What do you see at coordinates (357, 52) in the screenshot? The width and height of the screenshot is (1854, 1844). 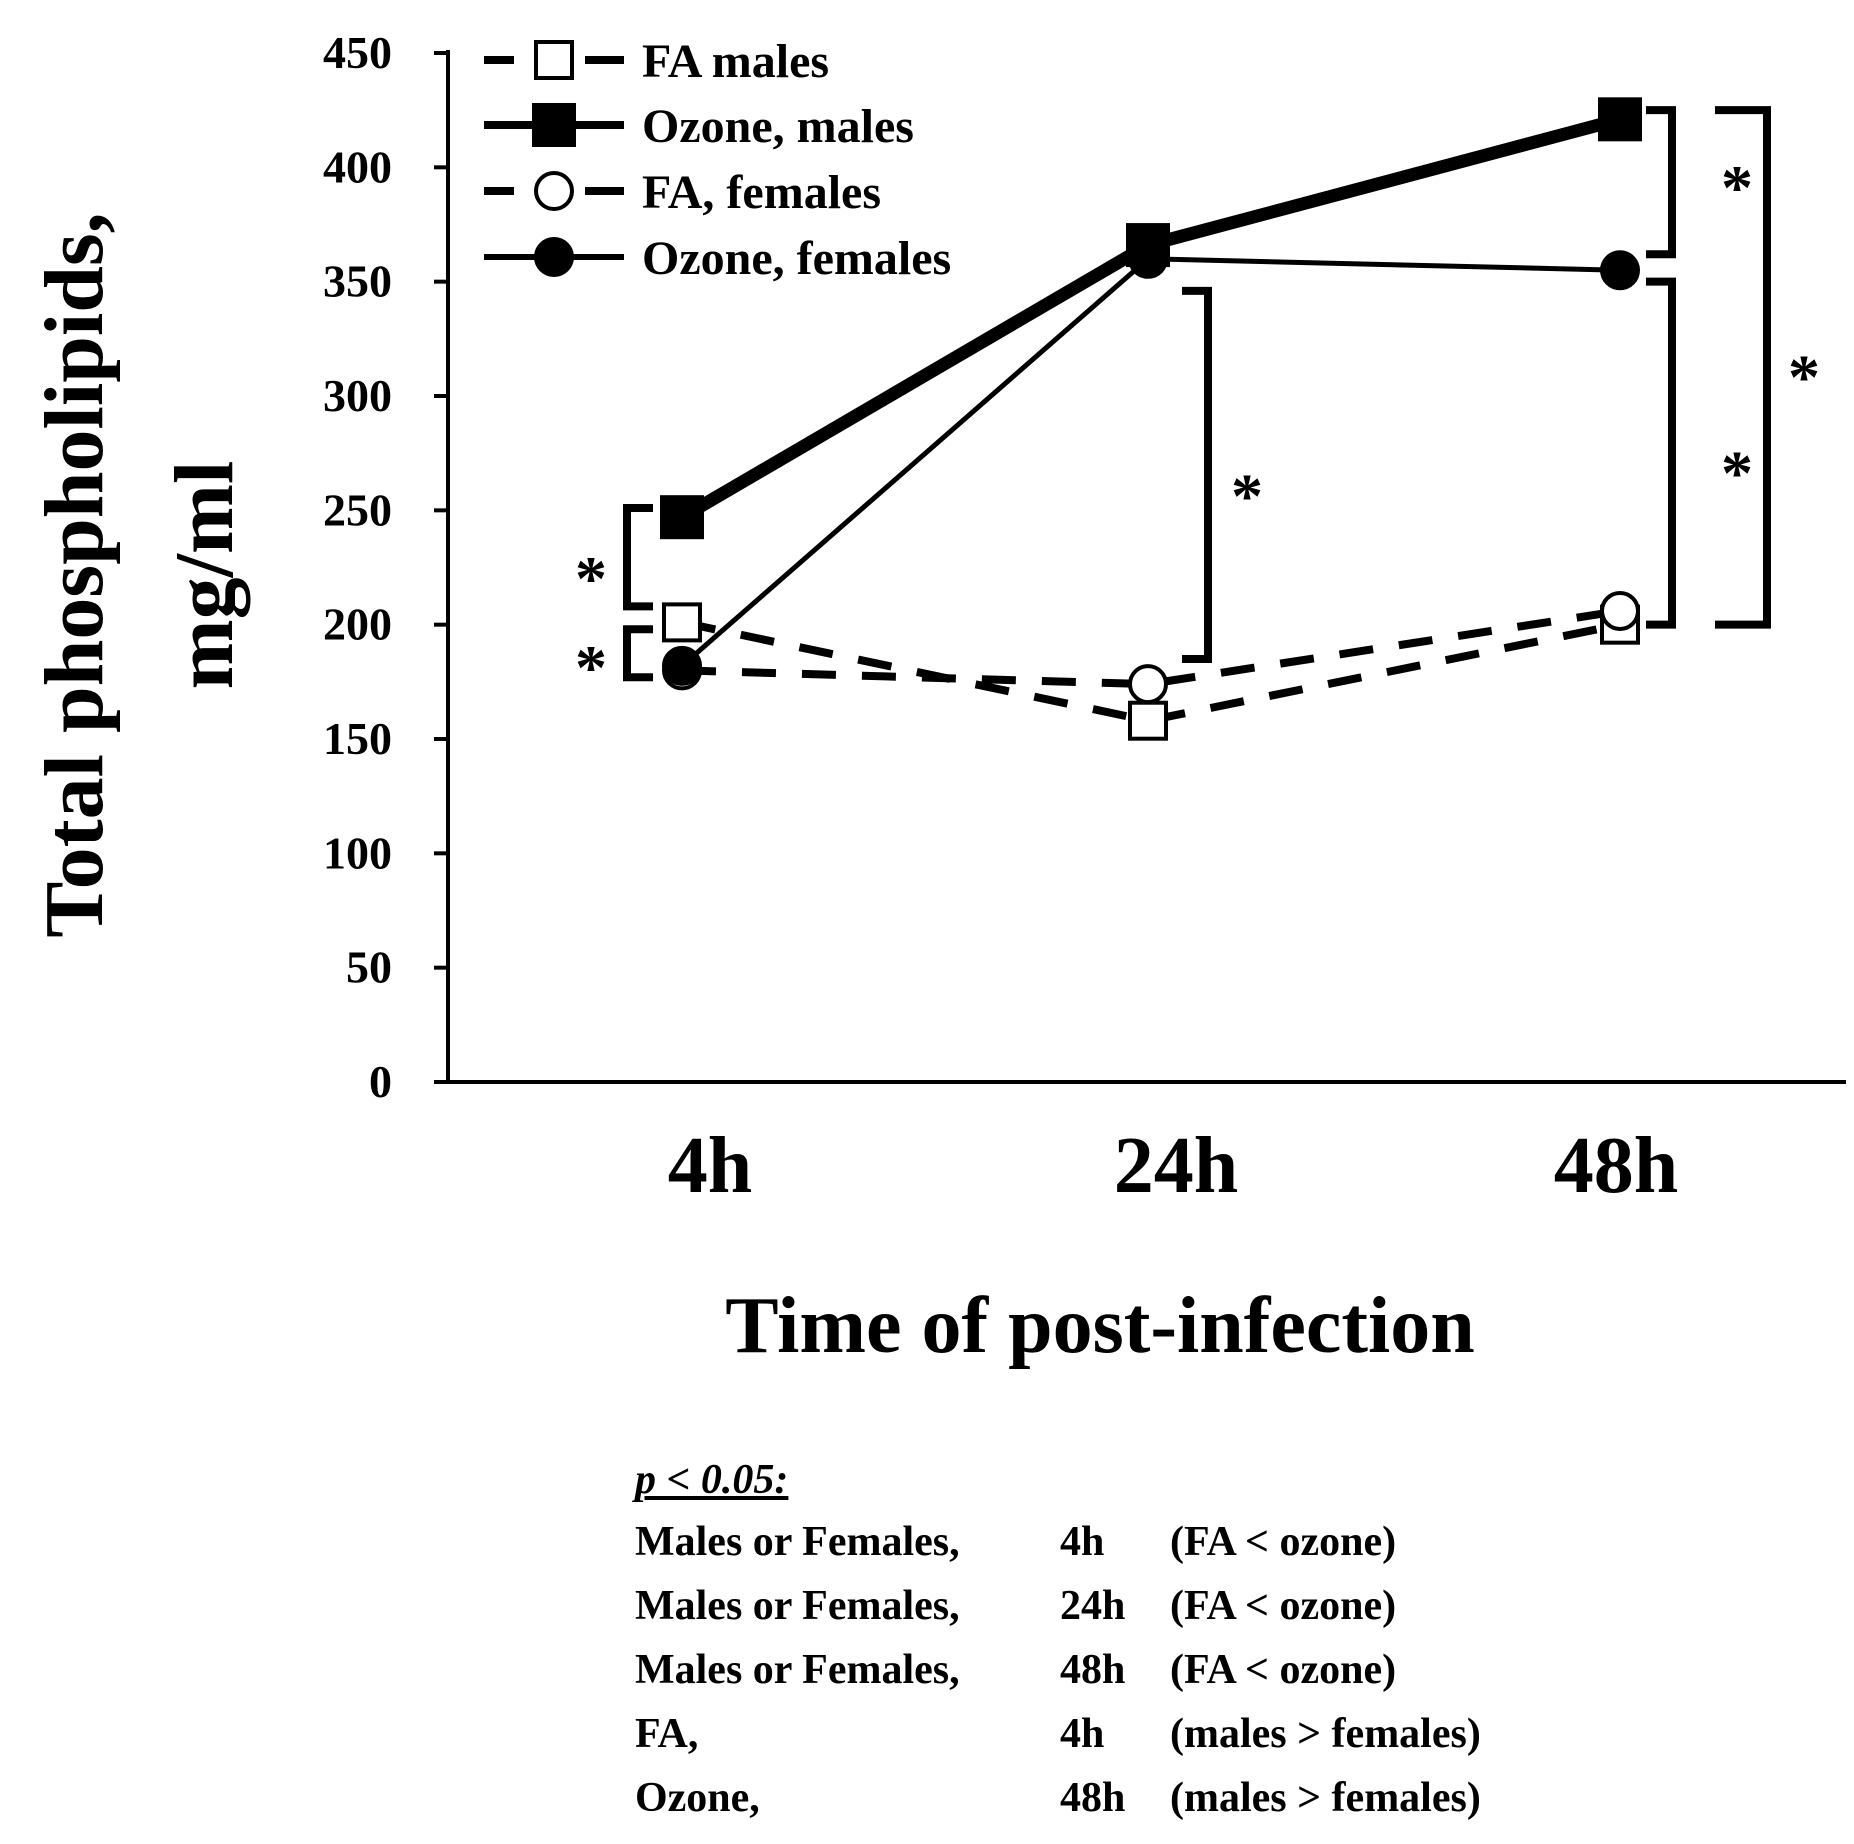 I see `y-tick-label: 450` at bounding box center [357, 52].